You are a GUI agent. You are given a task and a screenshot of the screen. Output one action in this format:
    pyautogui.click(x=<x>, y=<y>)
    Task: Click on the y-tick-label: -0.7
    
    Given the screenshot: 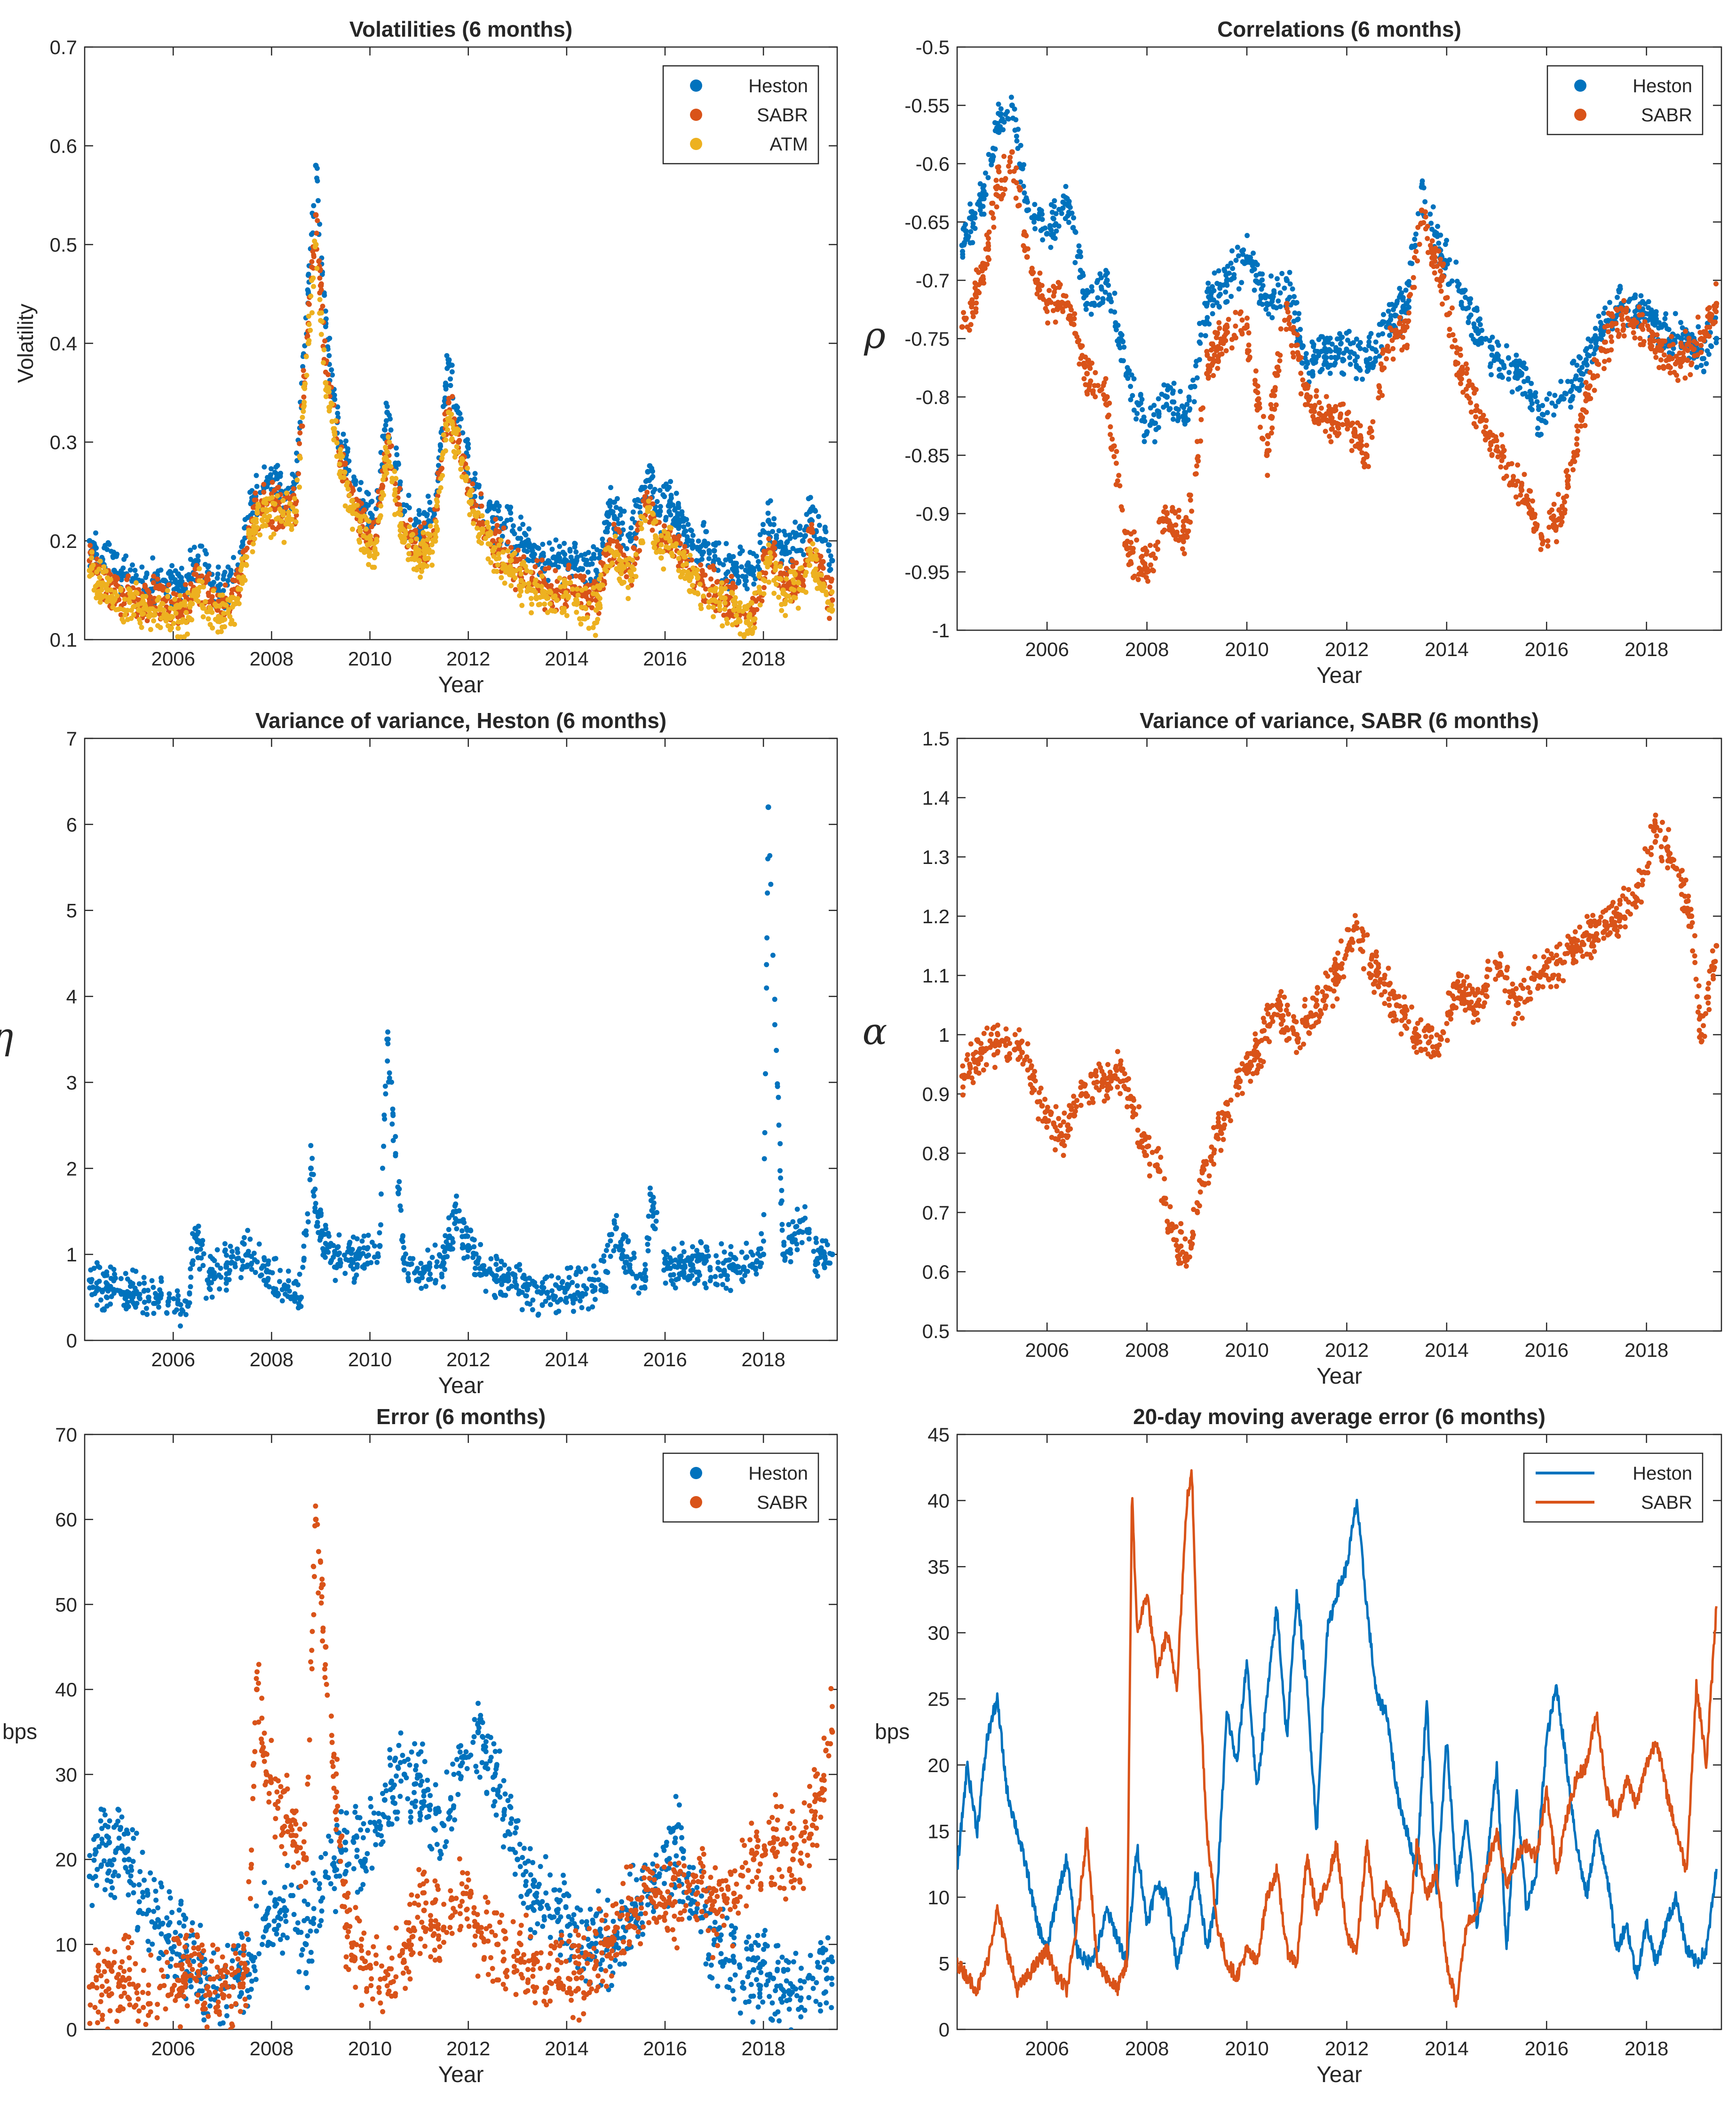 What is the action you would take?
    pyautogui.click(x=933, y=280)
    